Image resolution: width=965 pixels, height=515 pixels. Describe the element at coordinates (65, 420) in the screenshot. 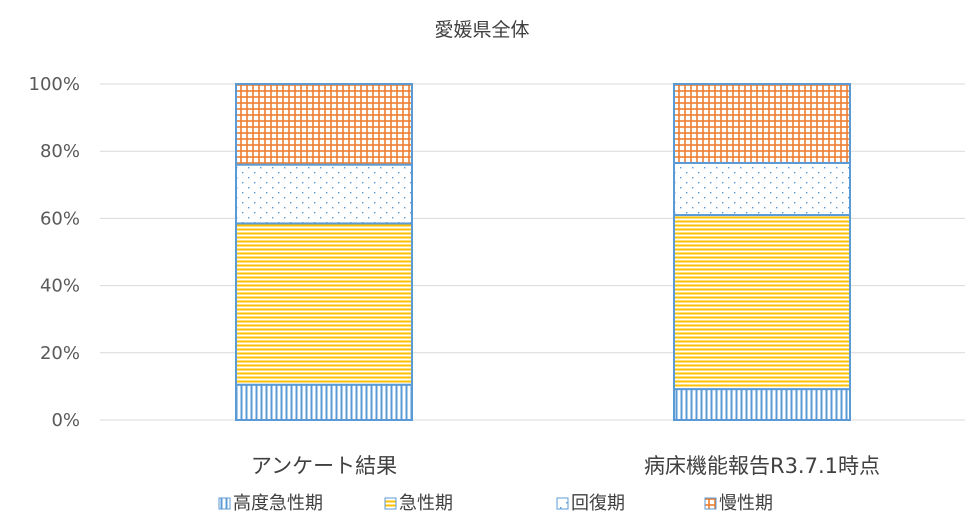

I see `y-tick-label: 0%` at that location.